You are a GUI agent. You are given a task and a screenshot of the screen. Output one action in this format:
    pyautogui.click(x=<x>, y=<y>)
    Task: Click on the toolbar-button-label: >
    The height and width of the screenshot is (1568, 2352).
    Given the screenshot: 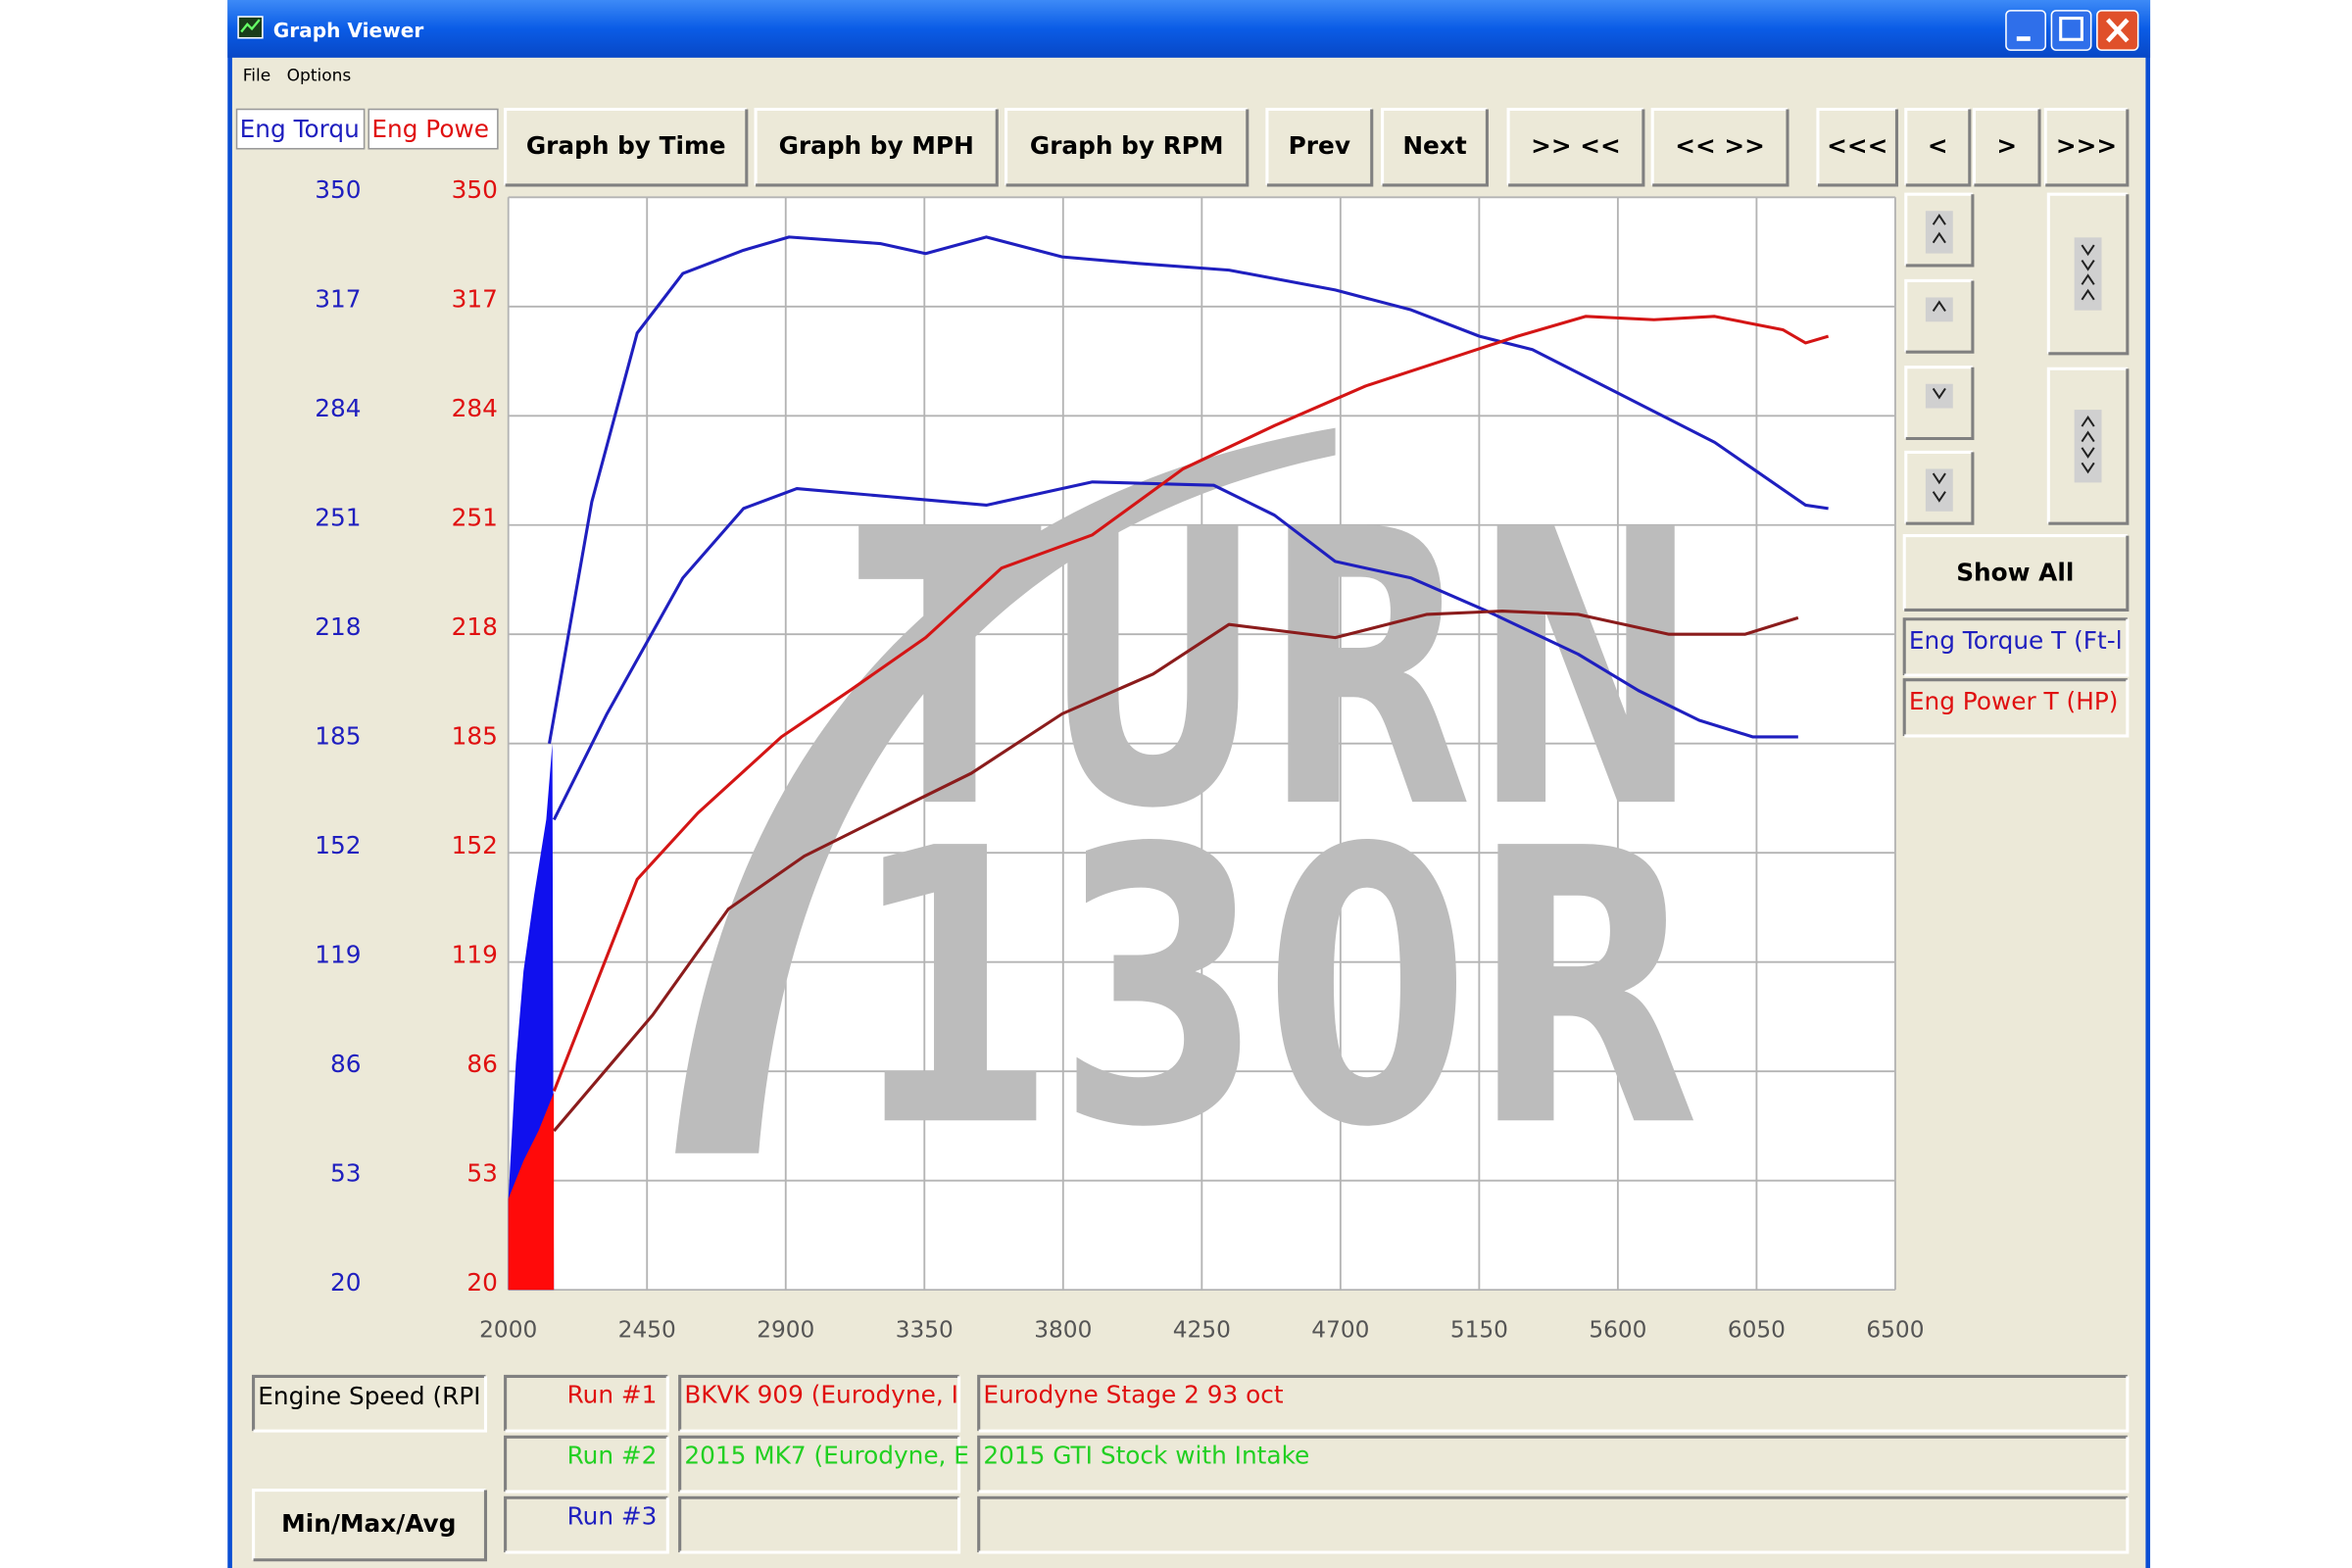 What is the action you would take?
    pyautogui.click(x=2006, y=145)
    